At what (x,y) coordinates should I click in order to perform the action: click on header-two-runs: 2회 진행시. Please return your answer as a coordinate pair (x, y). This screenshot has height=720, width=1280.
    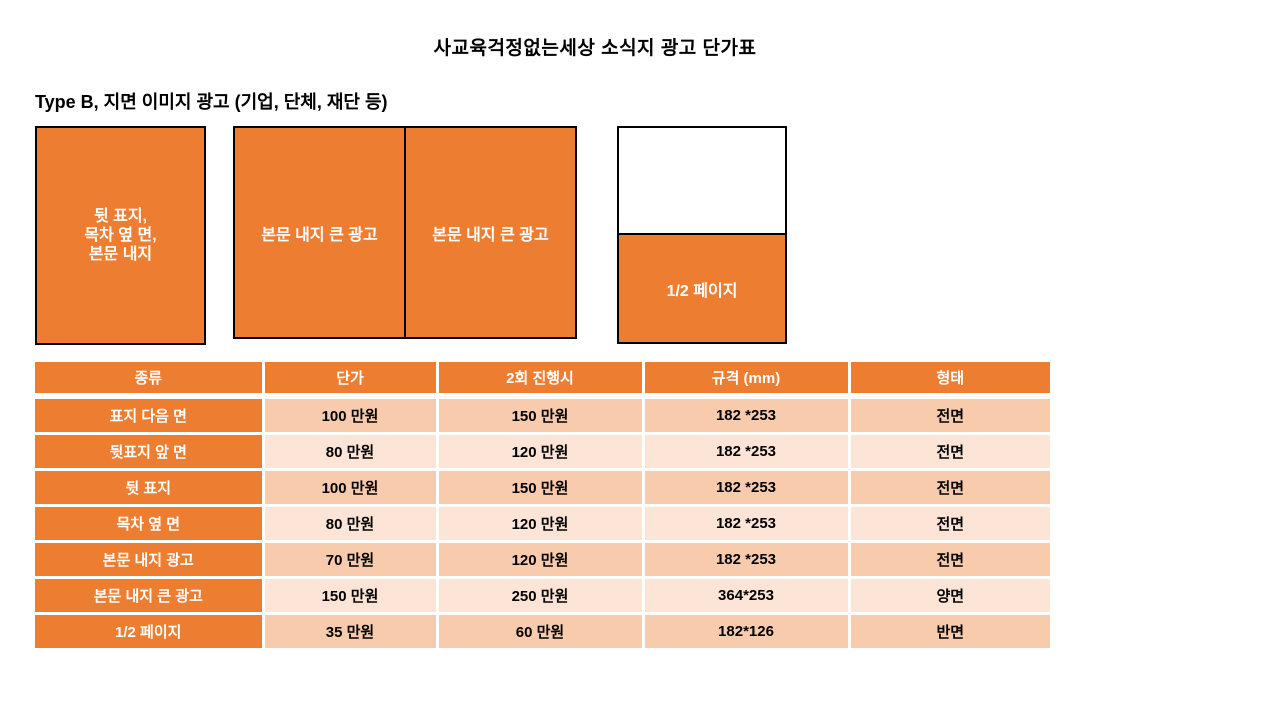
    Looking at the image, I should click on (540, 380).